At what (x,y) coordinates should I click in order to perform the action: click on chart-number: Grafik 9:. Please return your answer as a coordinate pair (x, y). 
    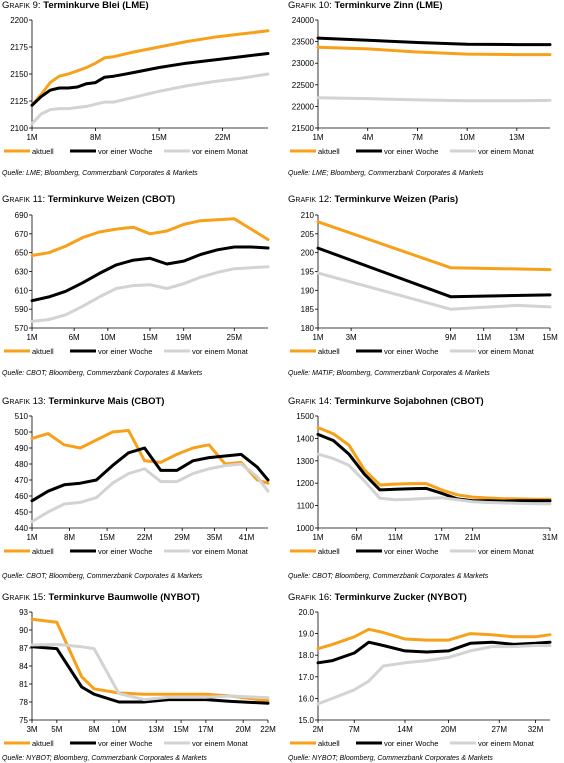
    Looking at the image, I should click on (21, 5).